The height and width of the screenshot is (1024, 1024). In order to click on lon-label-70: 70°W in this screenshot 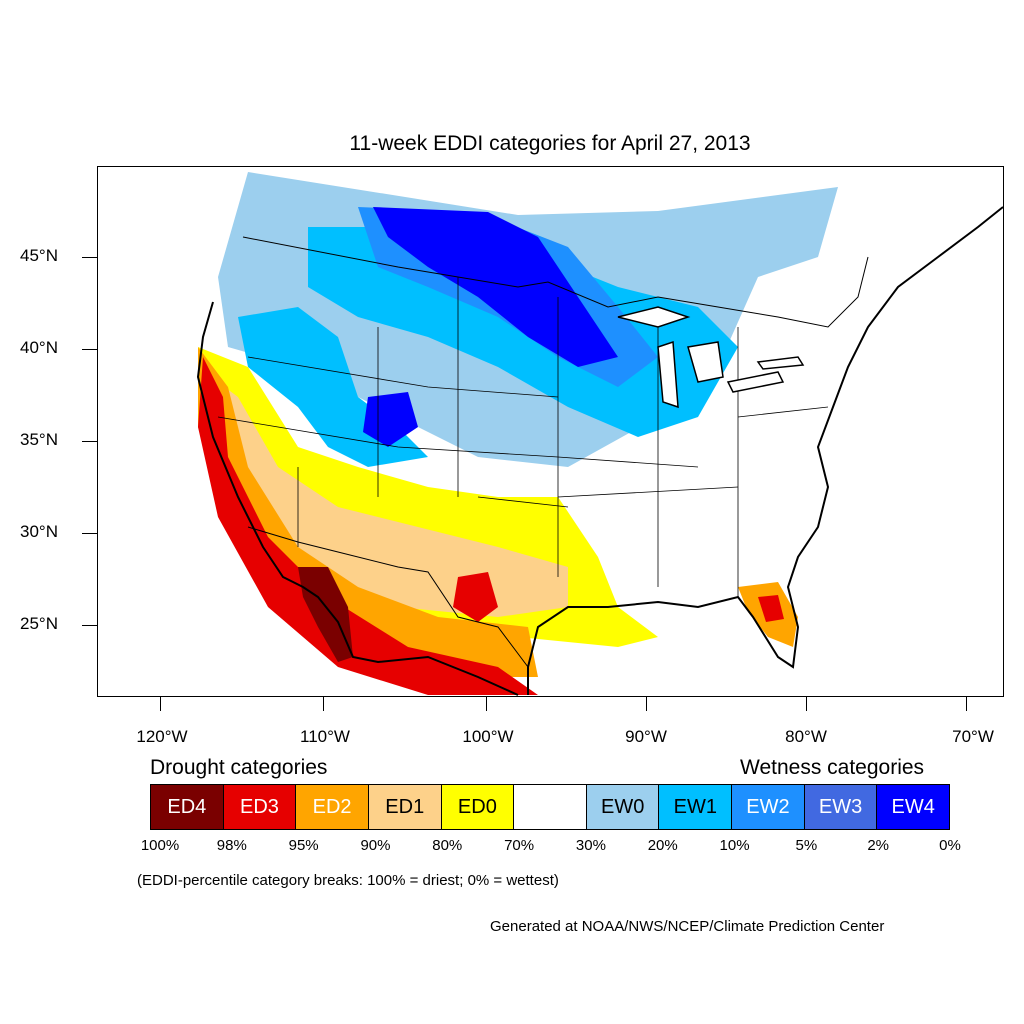, I will do `click(973, 736)`.